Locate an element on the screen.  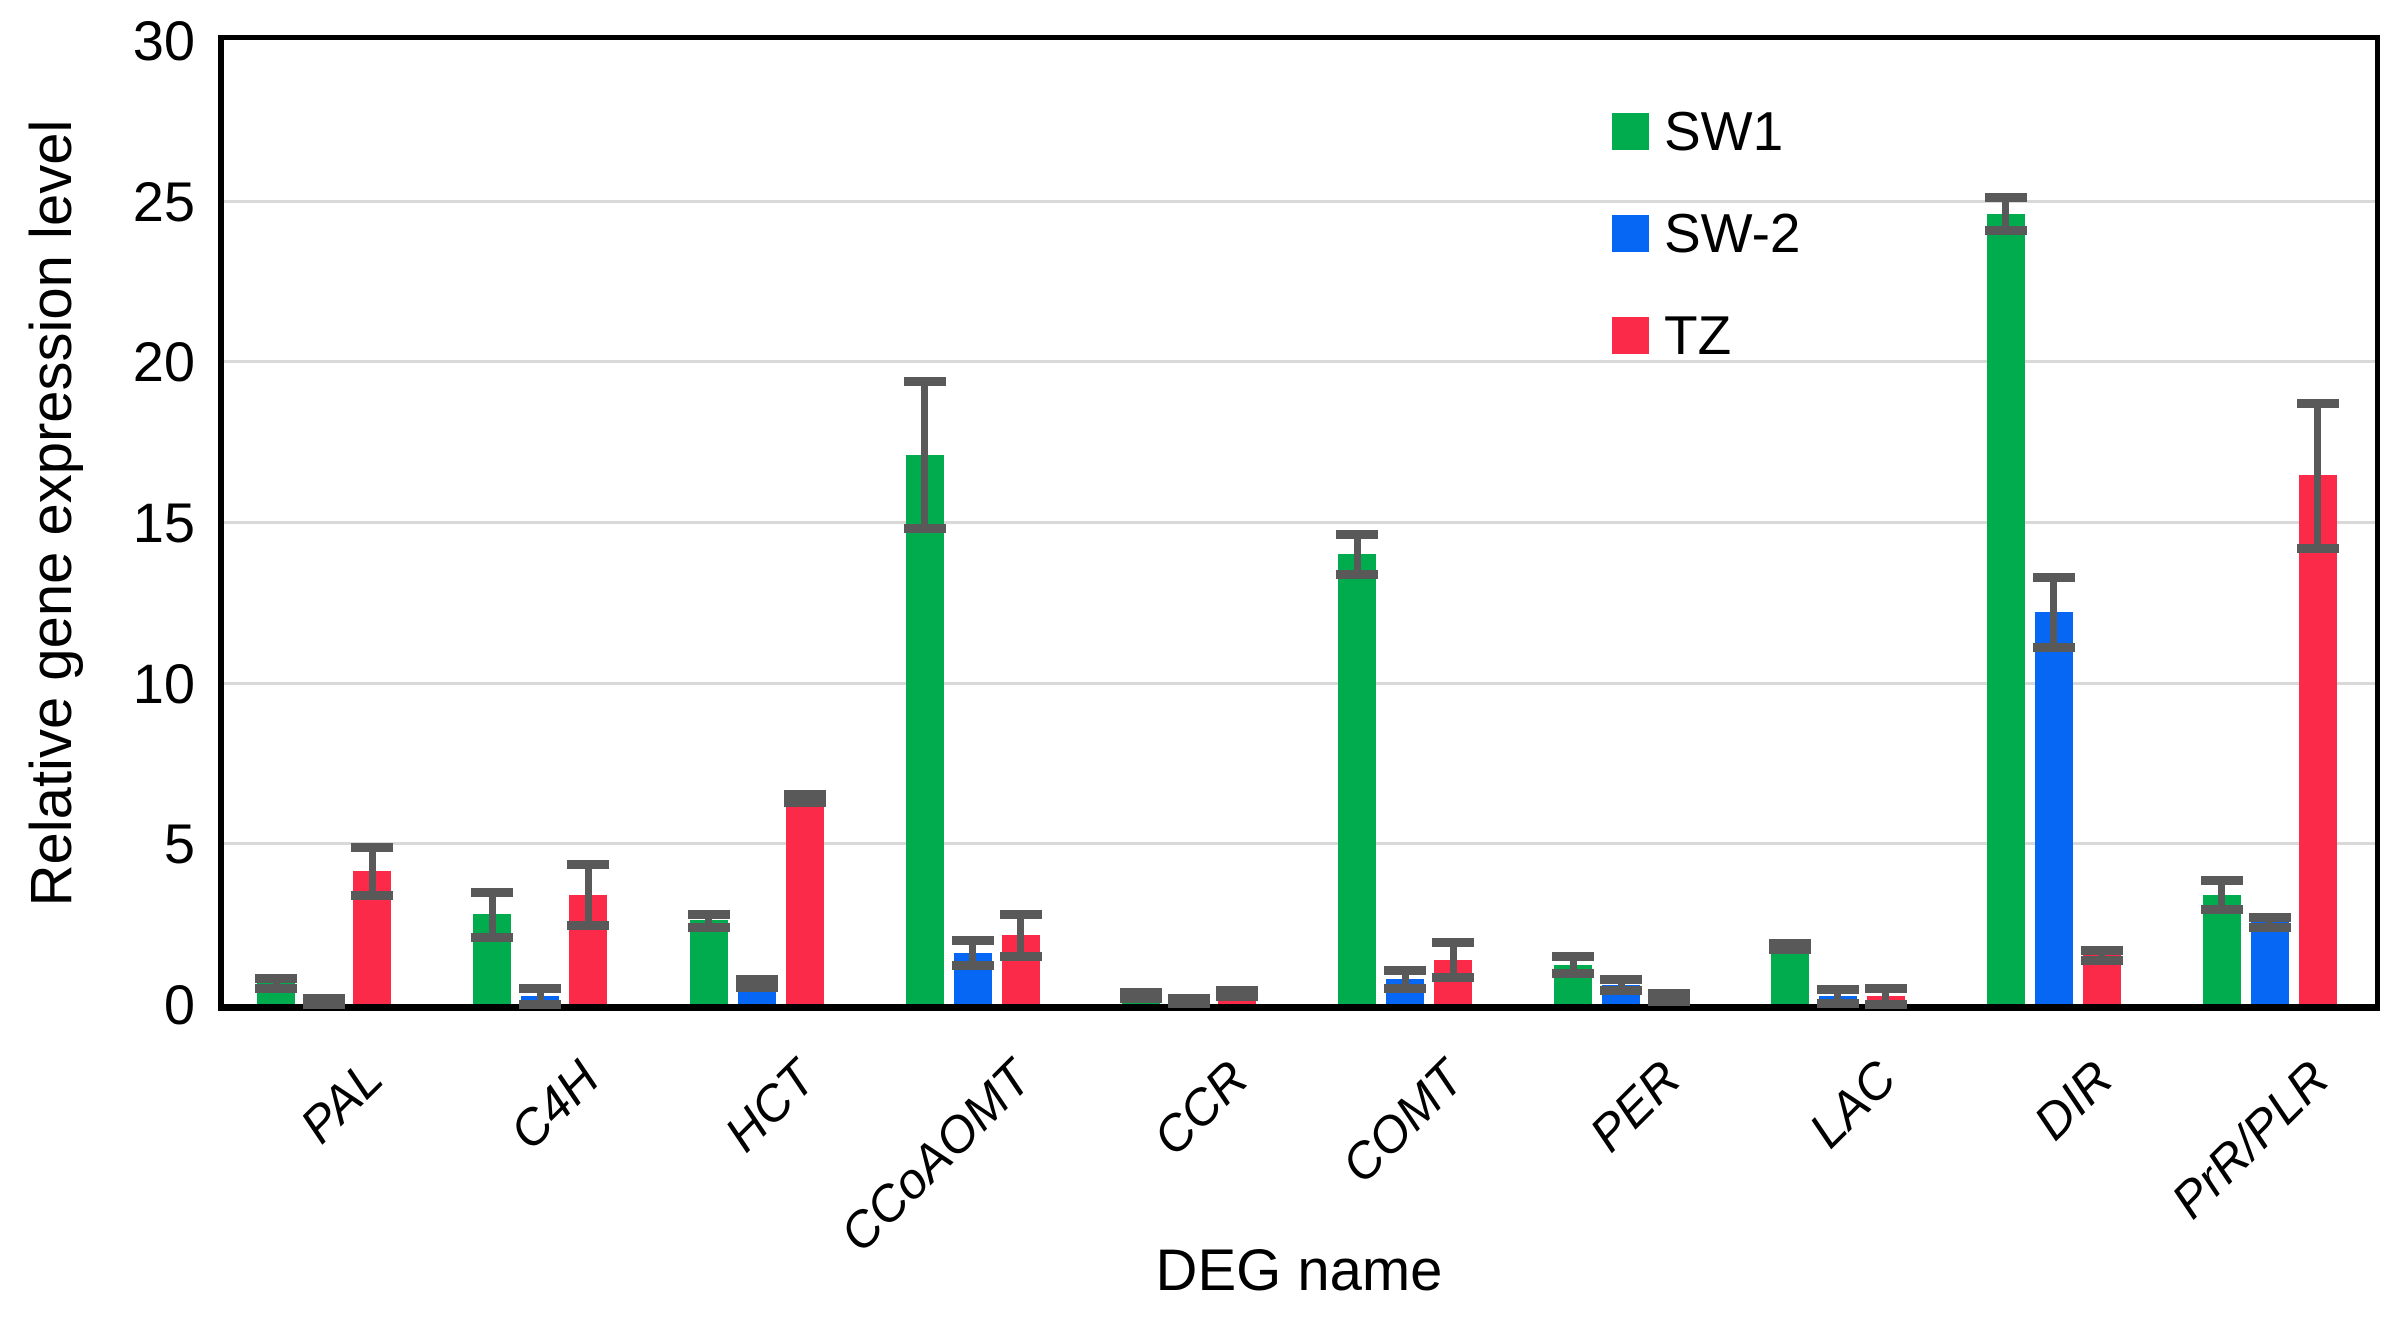
error-cap-low-CCoAOMT-TZ is located at coordinates (1020, 956).